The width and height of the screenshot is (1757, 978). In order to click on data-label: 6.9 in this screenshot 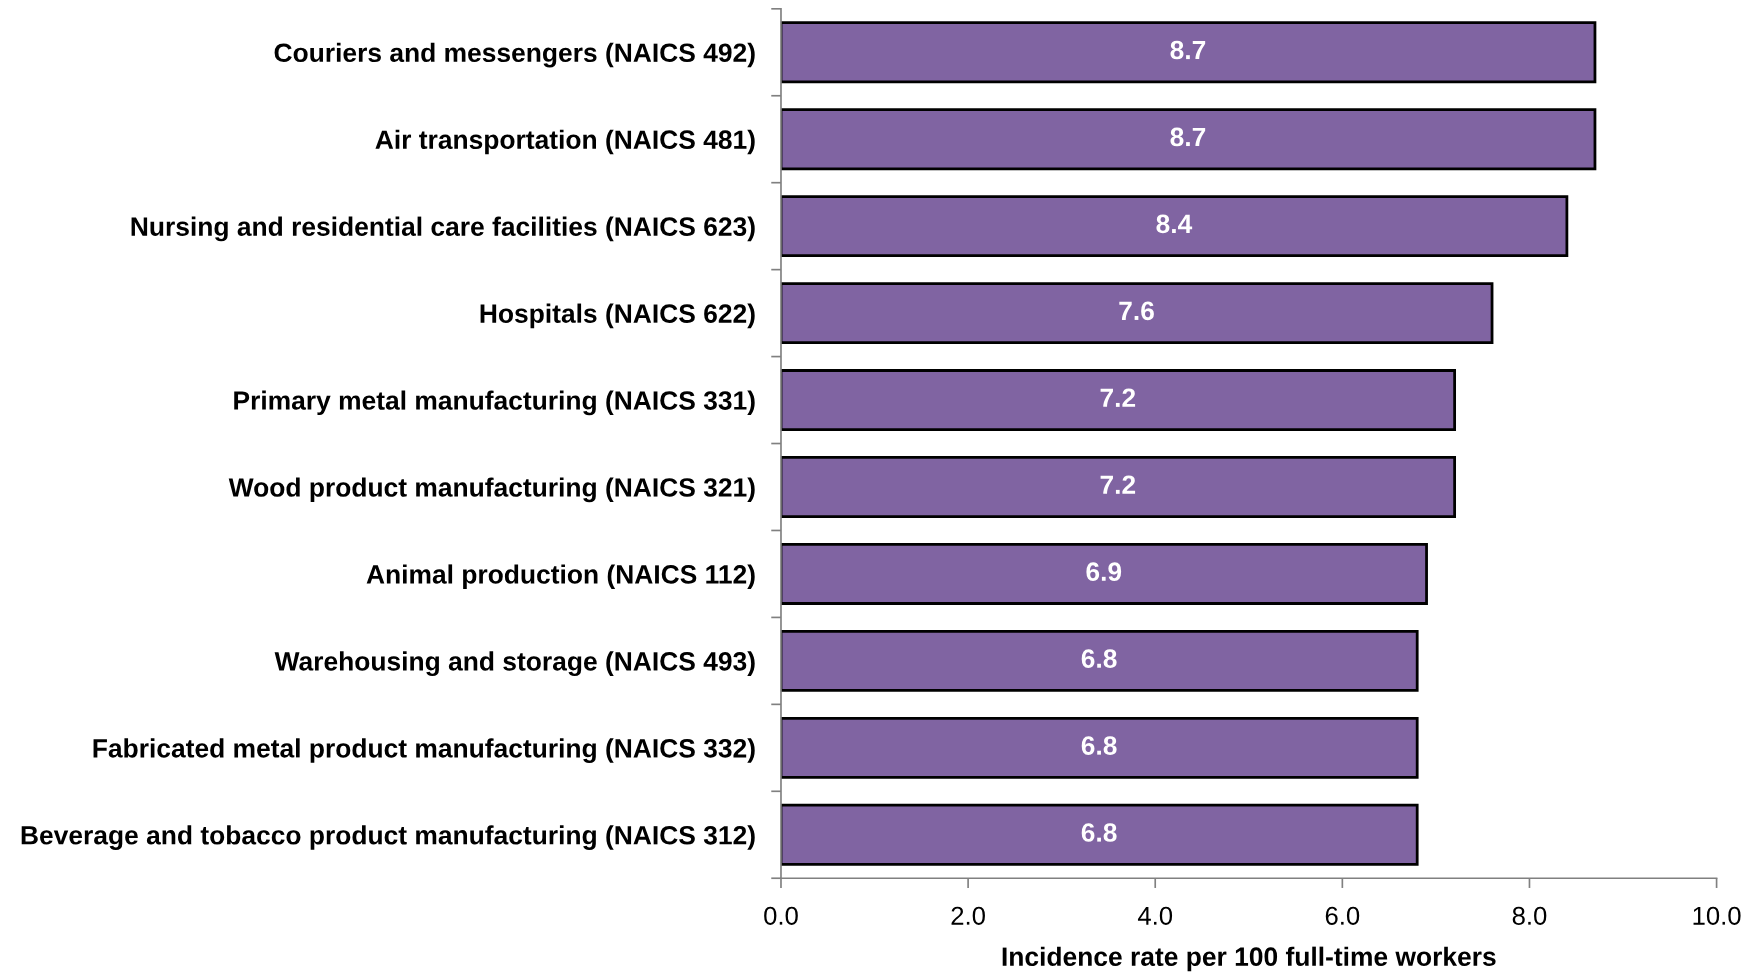, I will do `click(1104, 572)`.